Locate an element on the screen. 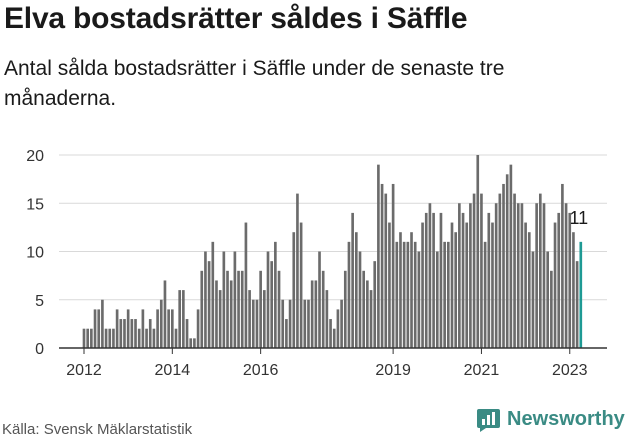 The height and width of the screenshot is (439, 631). y-tick-label: 5 is located at coordinates (39, 301).